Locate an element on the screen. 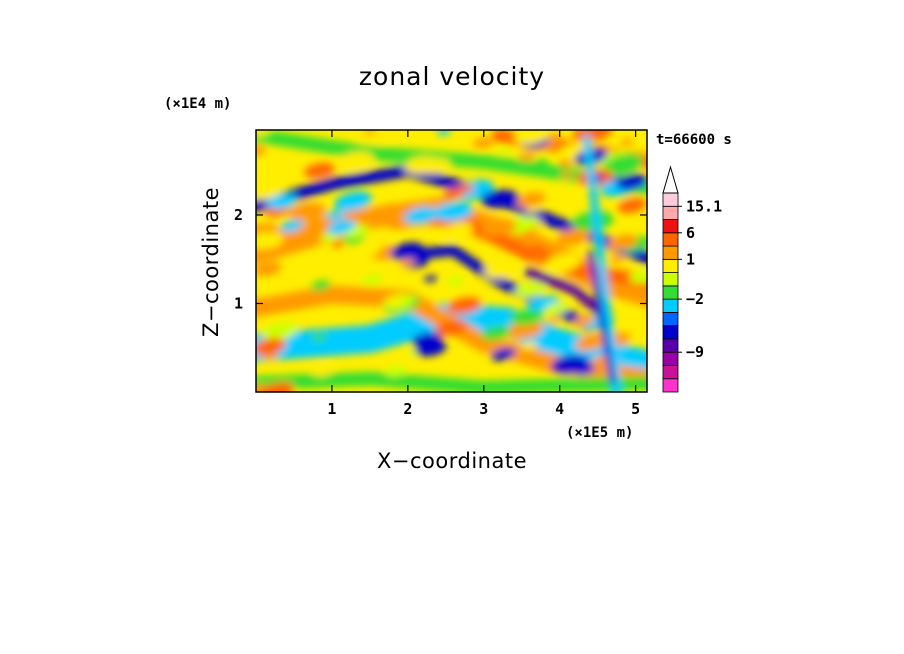  colorbar-label: −9 is located at coordinates (695, 352).